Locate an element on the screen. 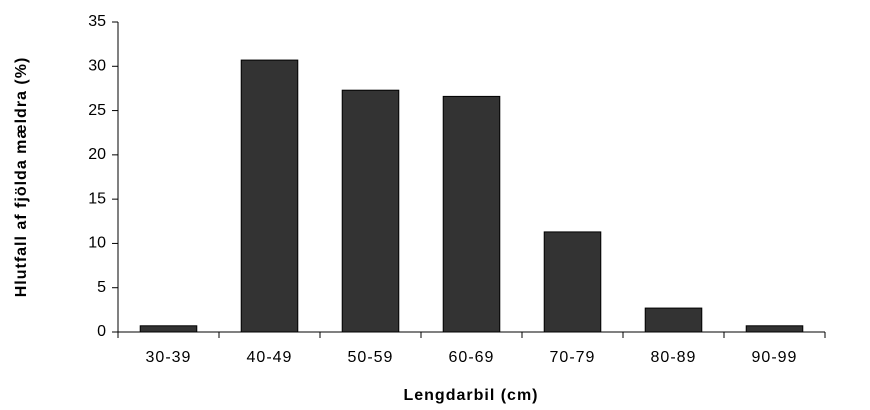 Image resolution: width=870 pixels, height=410 pixels. x-axis-title: Lengdarbil (cm) is located at coordinates (470, 395).